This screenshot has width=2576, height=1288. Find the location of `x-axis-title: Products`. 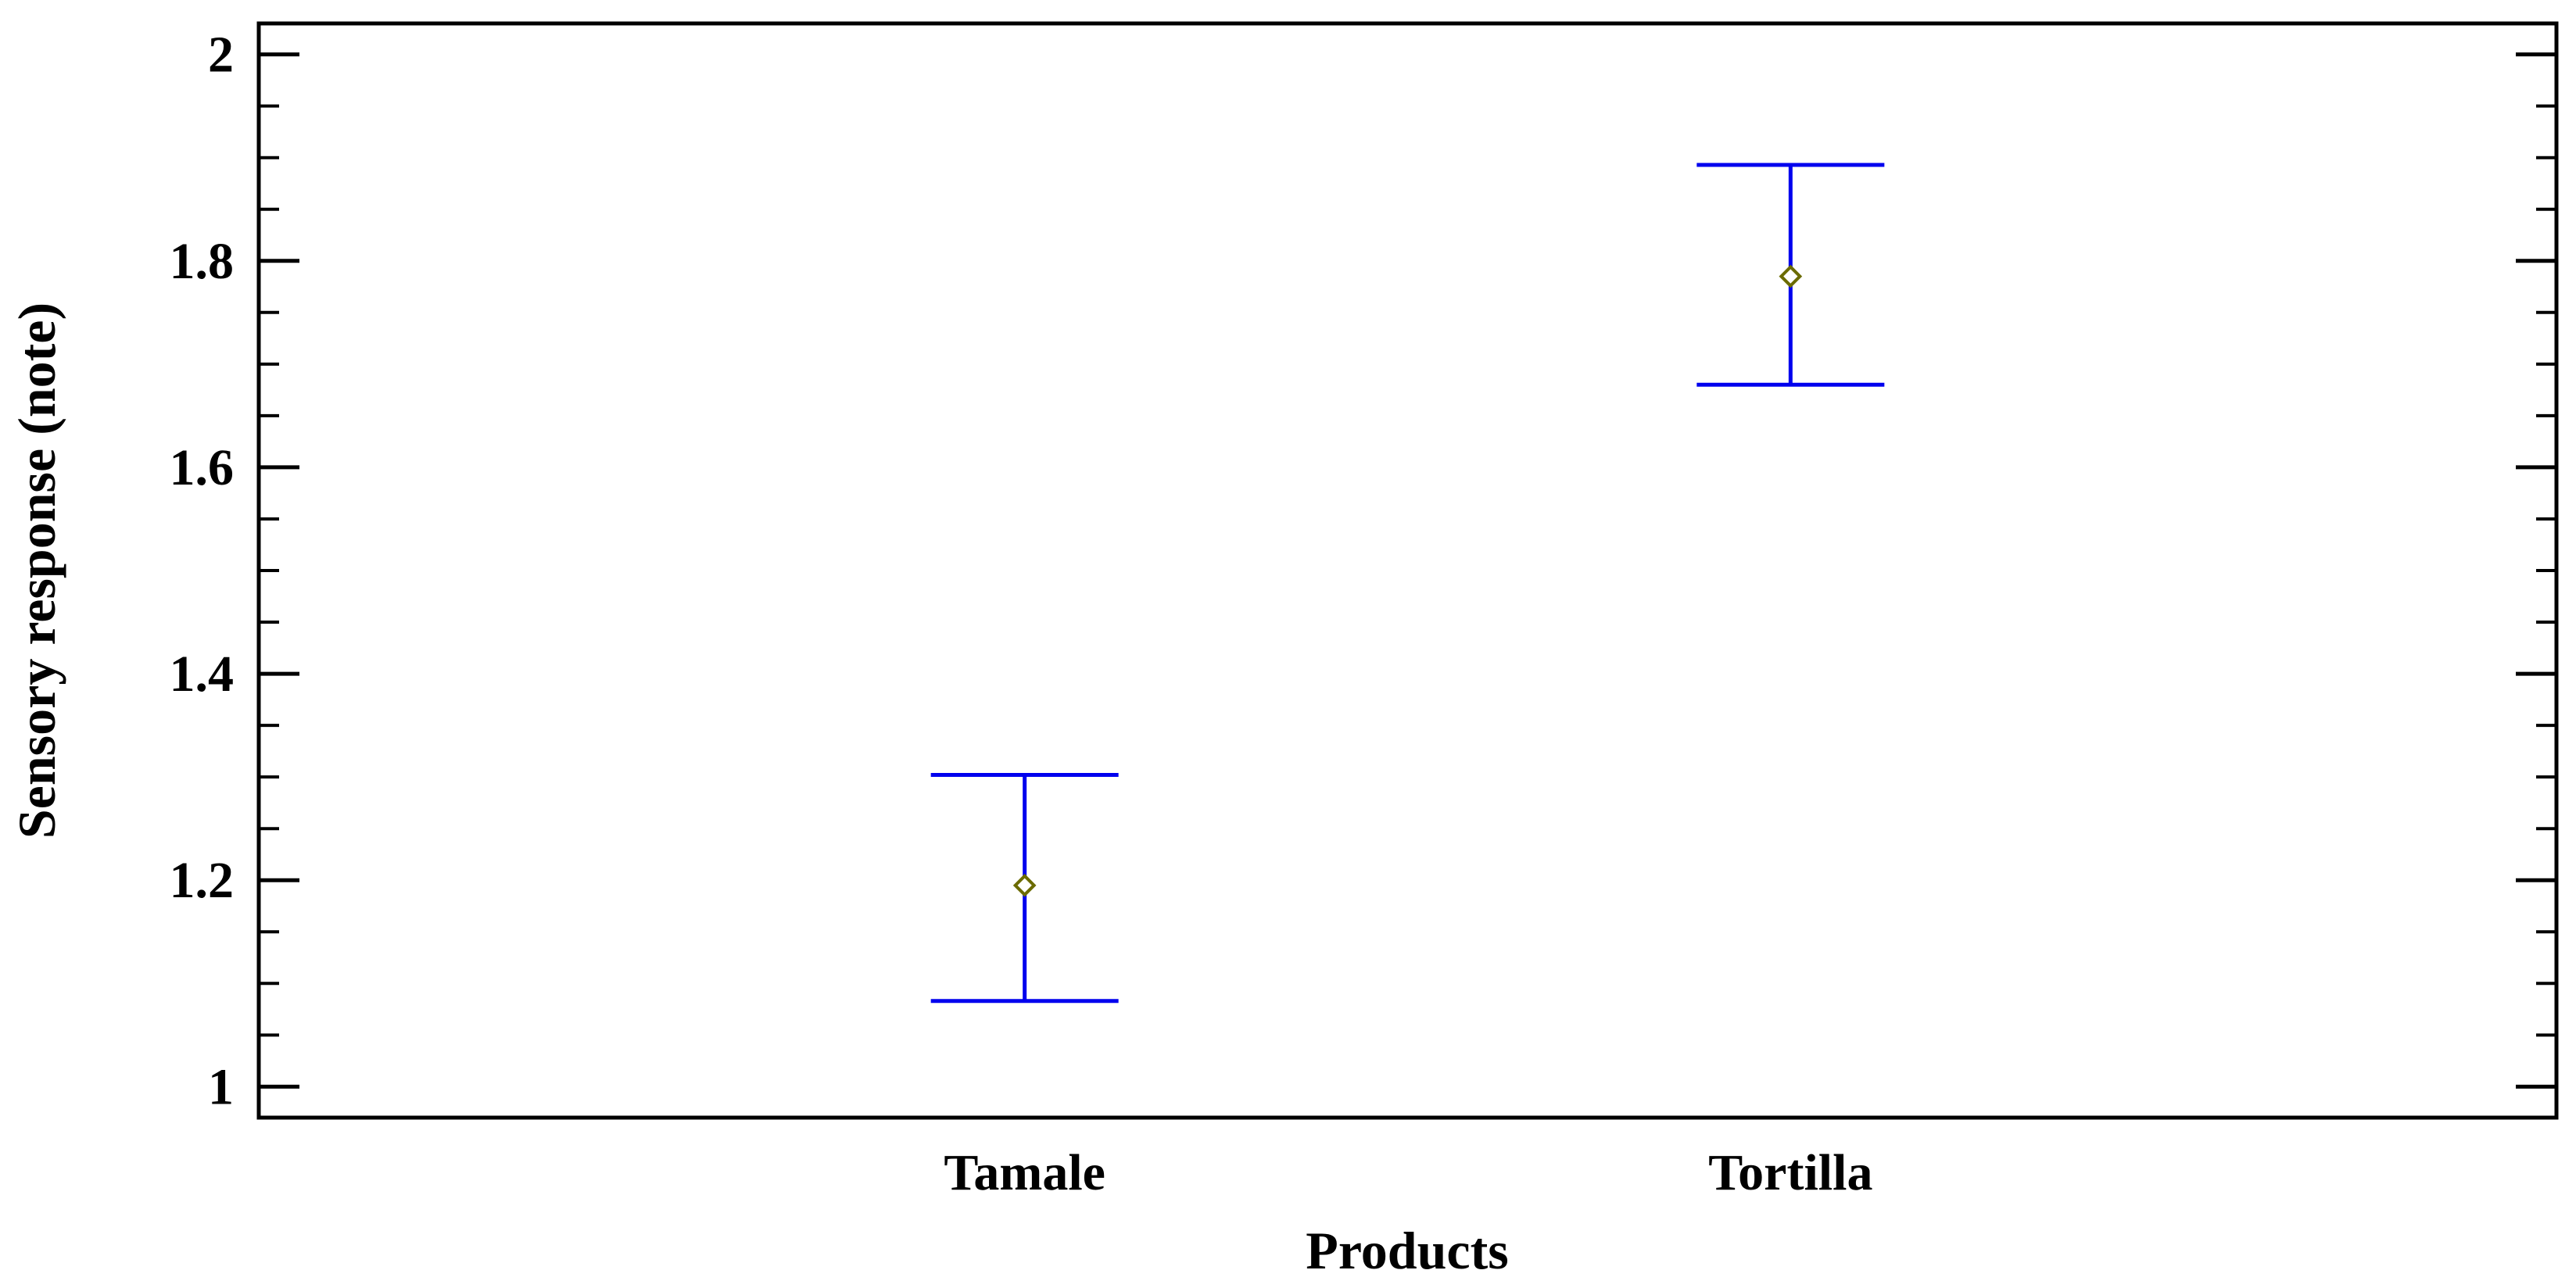

x-axis-title: Products is located at coordinates (1407, 1250).